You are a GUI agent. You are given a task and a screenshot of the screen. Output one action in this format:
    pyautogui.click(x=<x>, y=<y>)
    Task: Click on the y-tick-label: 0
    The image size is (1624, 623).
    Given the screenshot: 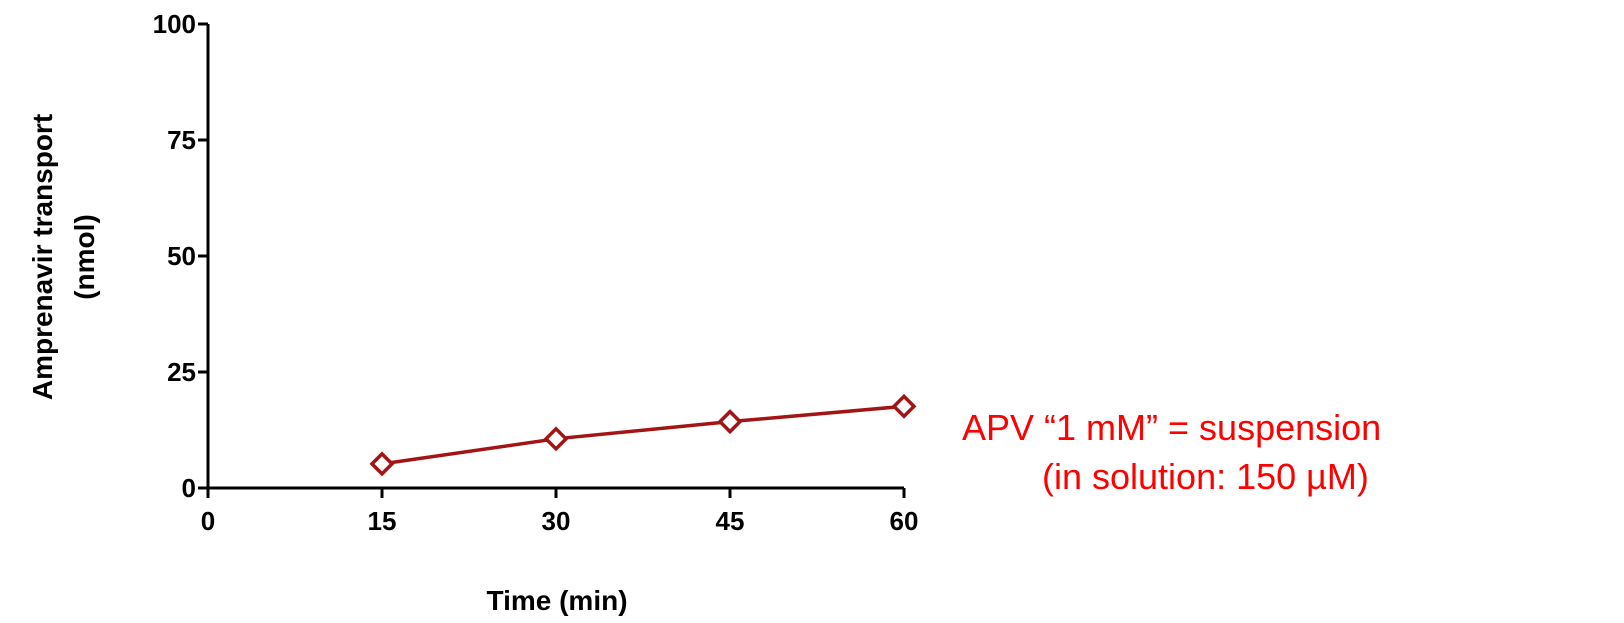 What is the action you would take?
    pyautogui.click(x=189, y=488)
    